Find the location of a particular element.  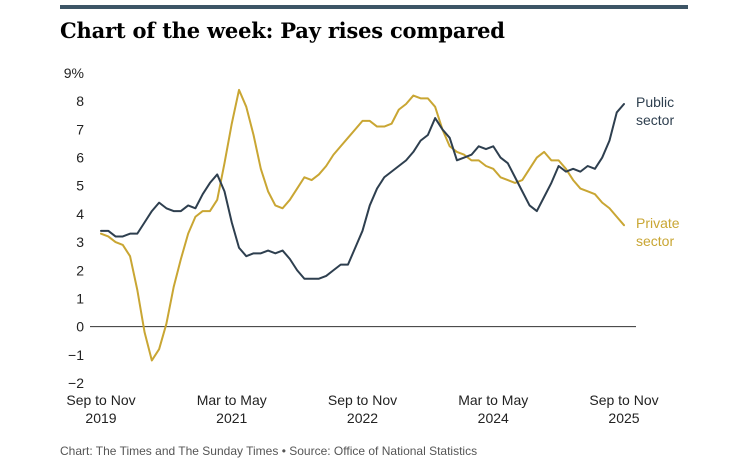

public-sector-label: Public is located at coordinates (655, 102).